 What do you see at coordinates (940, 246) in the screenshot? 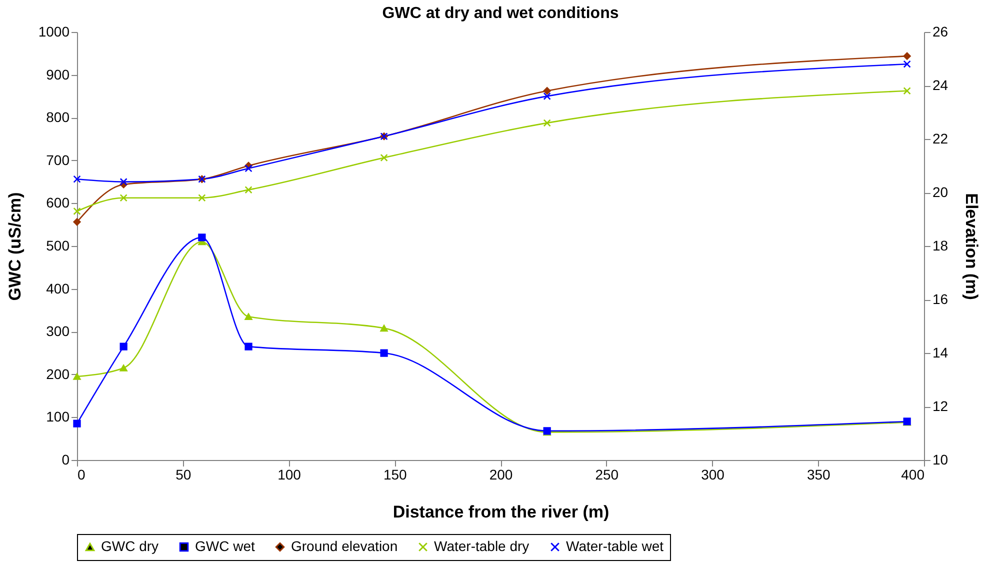
I see `y2-tick-label: 18` at bounding box center [940, 246].